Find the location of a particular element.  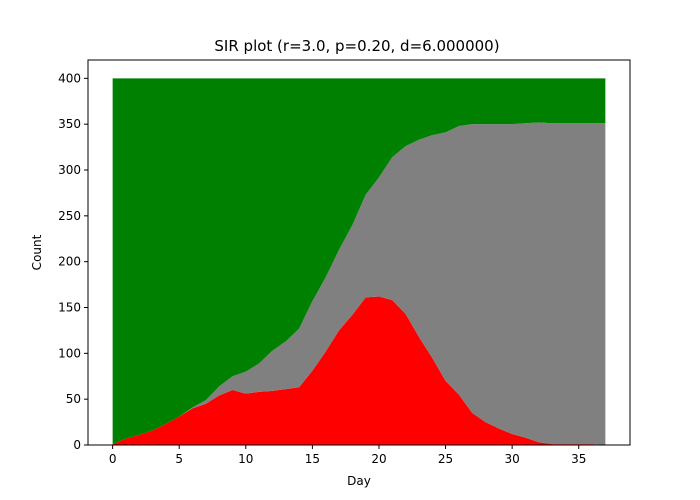

x-tick-label: 15 is located at coordinates (312, 459).